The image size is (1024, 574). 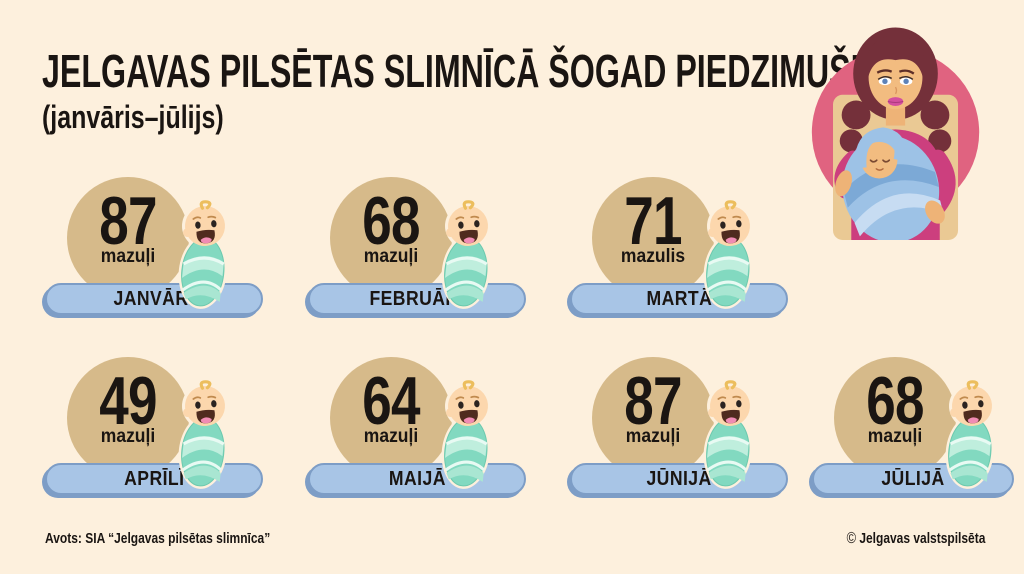 I want to click on stat-card-aprili: 49 mazuļi APRĪLĪ, so click(x=154, y=424).